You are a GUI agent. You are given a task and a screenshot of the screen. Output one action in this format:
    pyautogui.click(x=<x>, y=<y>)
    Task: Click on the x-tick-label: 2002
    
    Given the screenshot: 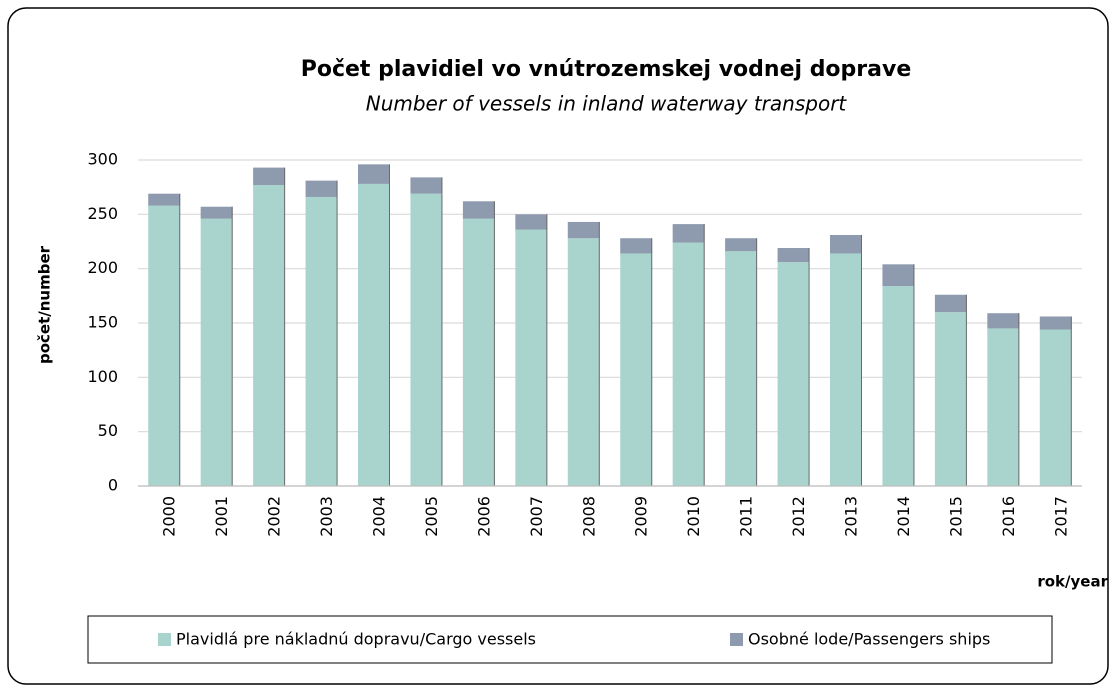 What is the action you would take?
    pyautogui.click(x=274, y=516)
    